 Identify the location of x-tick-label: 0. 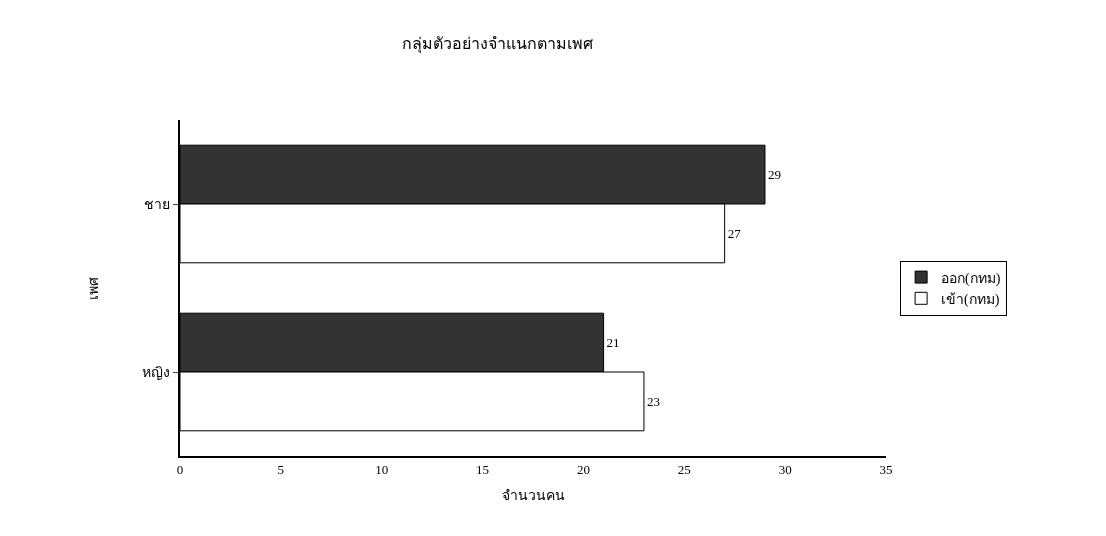
(180, 469).